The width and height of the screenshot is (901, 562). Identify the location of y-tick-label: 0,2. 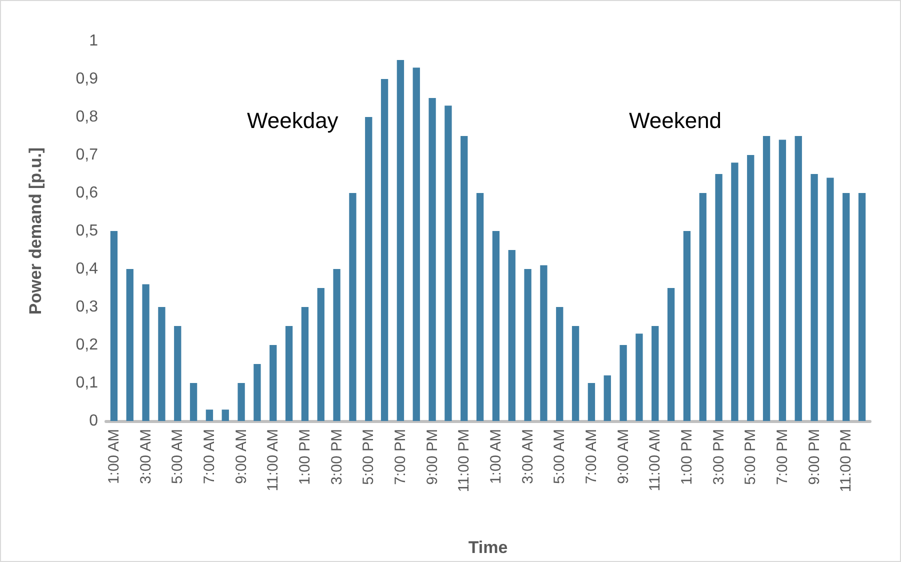
(87, 345).